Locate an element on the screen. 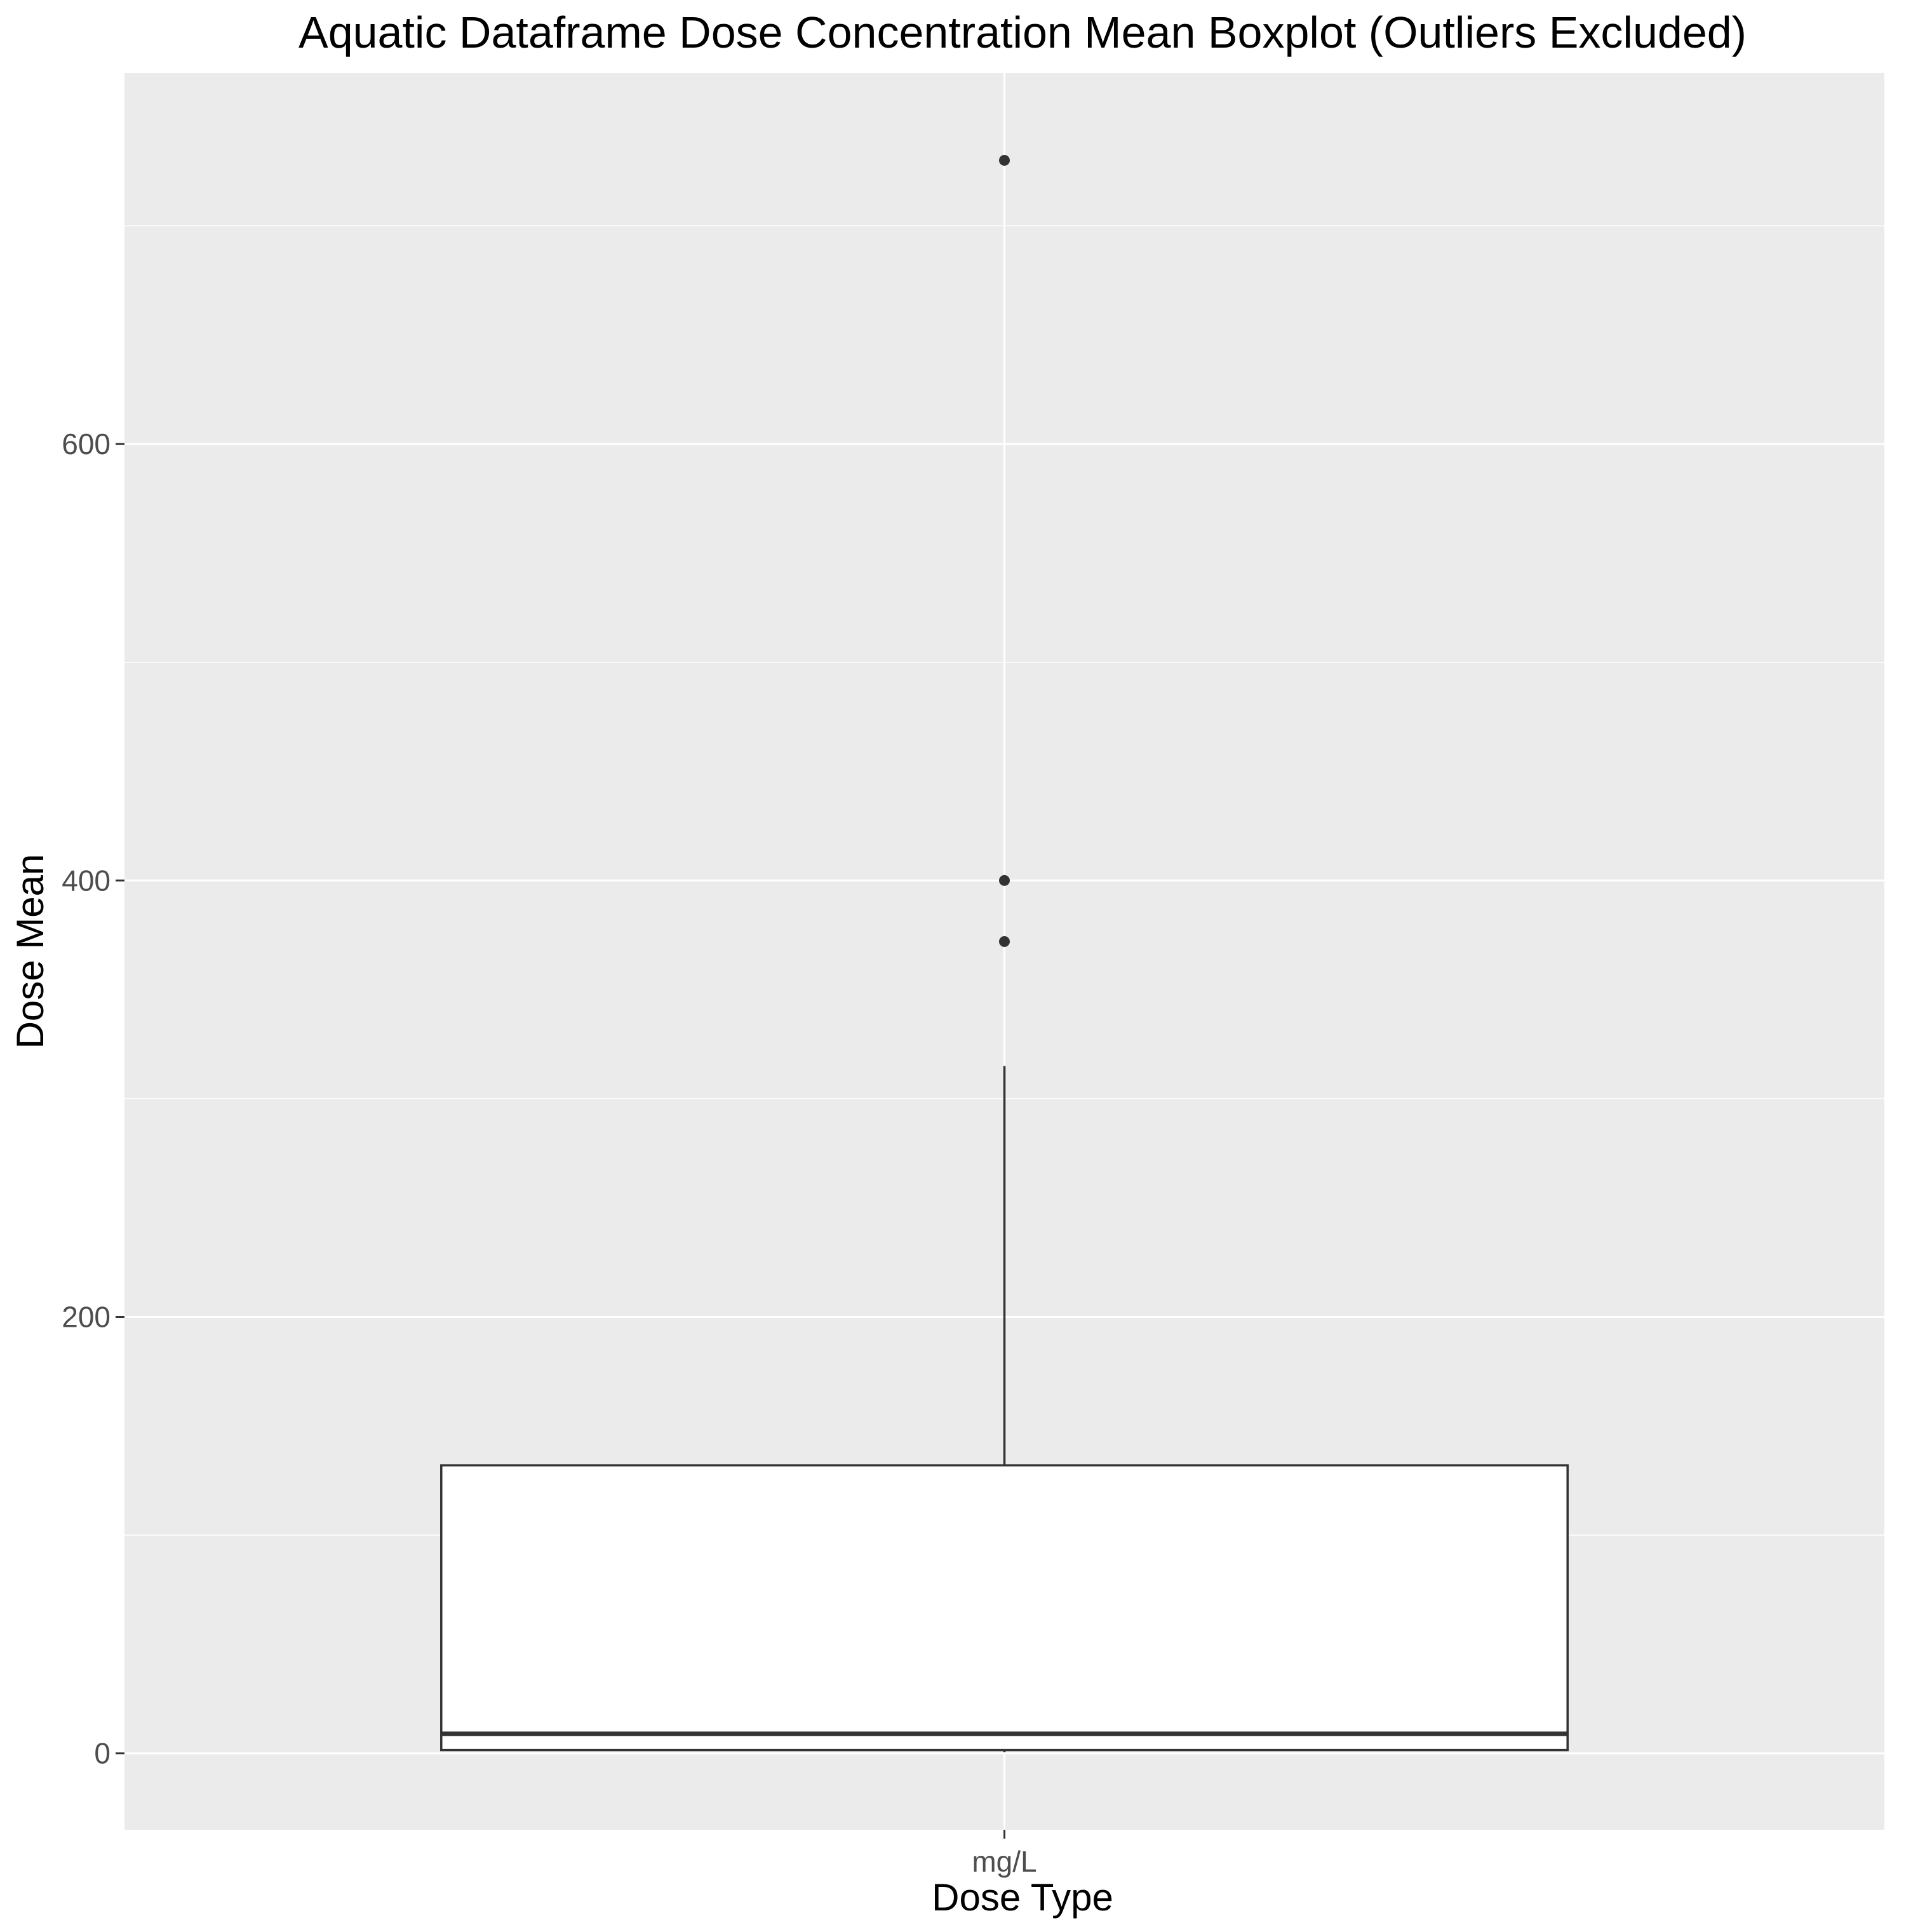 The image size is (1932, 1932). y-tick-label: 400 is located at coordinates (87, 880).